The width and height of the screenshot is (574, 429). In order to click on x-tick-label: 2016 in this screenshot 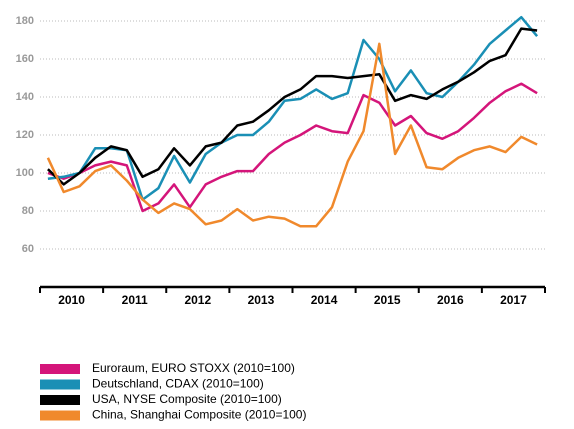, I will do `click(450, 300)`.